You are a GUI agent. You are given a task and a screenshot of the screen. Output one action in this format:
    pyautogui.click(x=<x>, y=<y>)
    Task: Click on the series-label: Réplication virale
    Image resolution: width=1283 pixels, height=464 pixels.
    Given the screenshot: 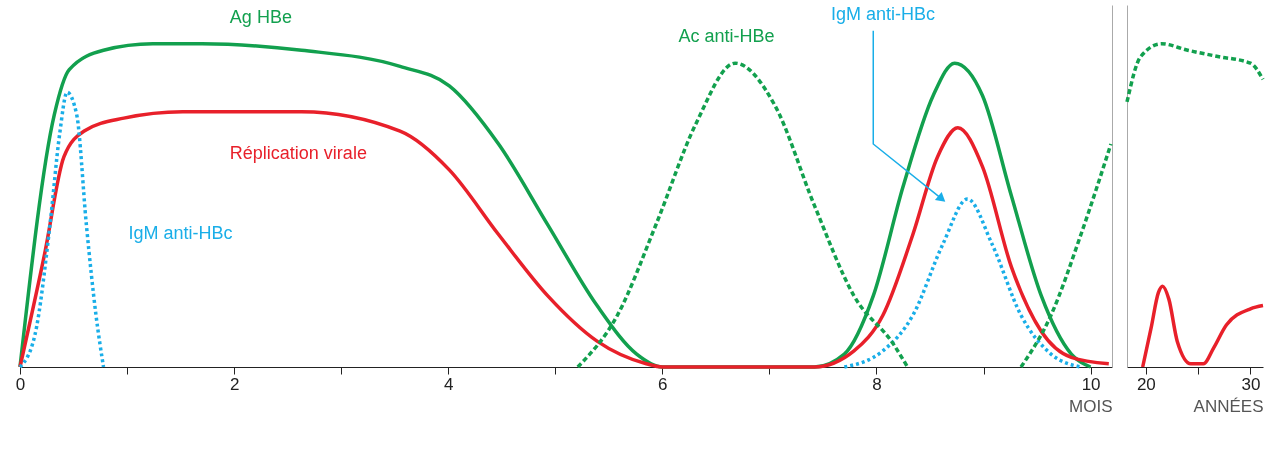 What is the action you would take?
    pyautogui.click(x=298, y=152)
    